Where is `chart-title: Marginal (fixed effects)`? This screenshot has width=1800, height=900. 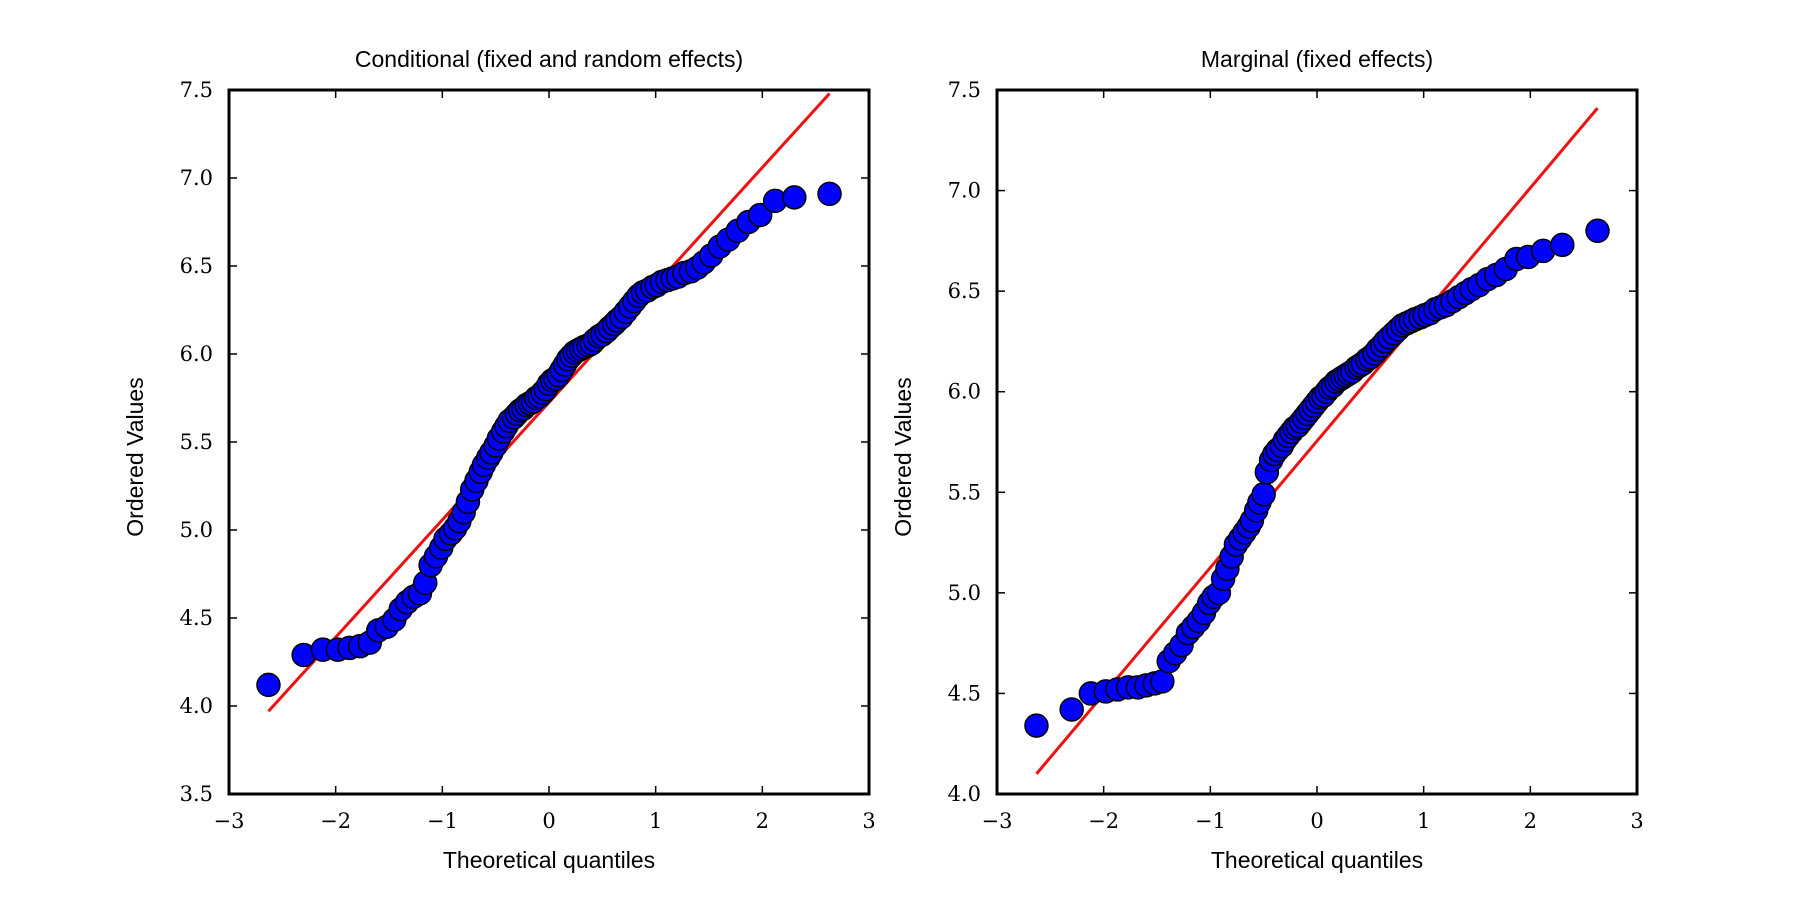 chart-title: Marginal (fixed effects) is located at coordinates (1317, 59).